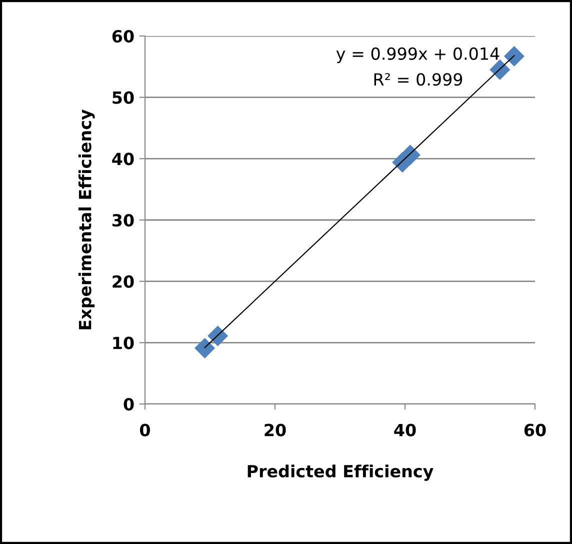 The image size is (572, 544). Describe the element at coordinates (405, 430) in the screenshot. I see `x-tick-label: 40` at that location.